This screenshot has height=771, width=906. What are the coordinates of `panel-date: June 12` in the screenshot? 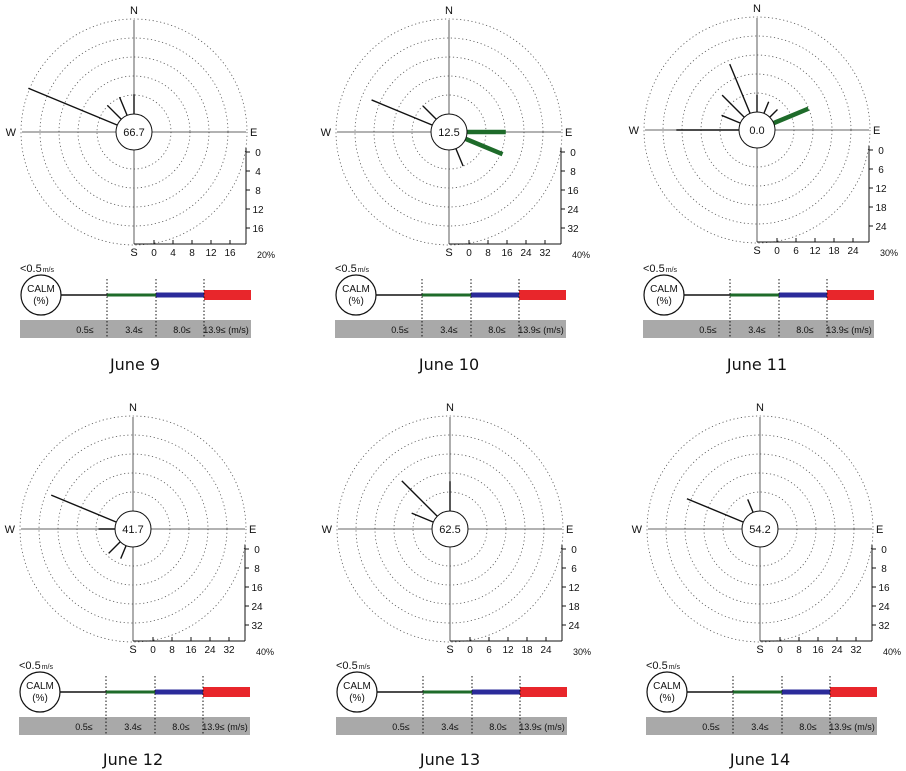 It's located at (132, 759).